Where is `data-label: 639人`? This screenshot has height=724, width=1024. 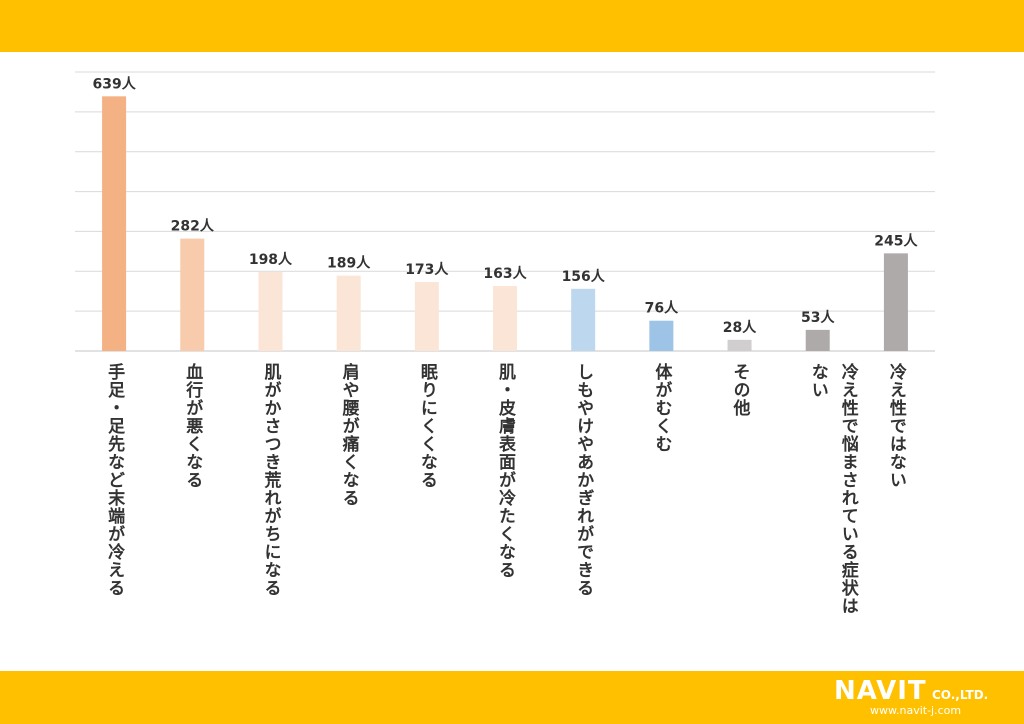 data-label: 639人 is located at coordinates (114, 83).